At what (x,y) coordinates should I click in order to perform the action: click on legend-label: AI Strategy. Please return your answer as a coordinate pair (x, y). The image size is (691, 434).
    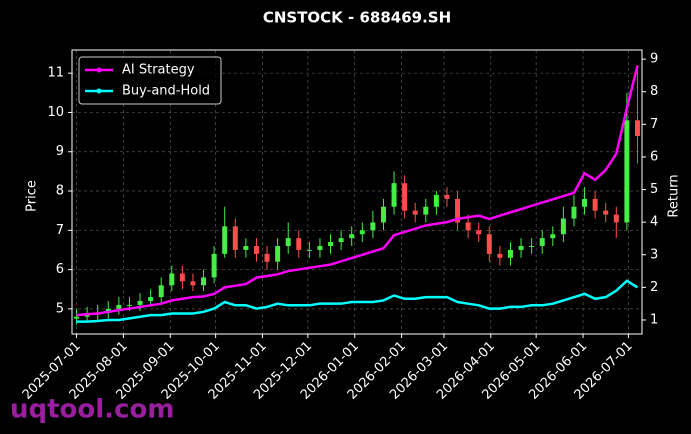
    Looking at the image, I should click on (158, 70).